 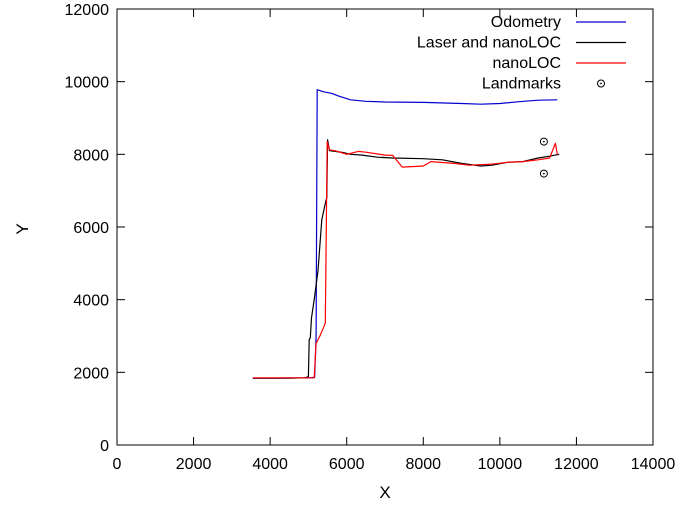 What do you see at coordinates (489, 43) in the screenshot?
I see `legend-label-laser-and-nanoloc: Laser and nanoLOC` at bounding box center [489, 43].